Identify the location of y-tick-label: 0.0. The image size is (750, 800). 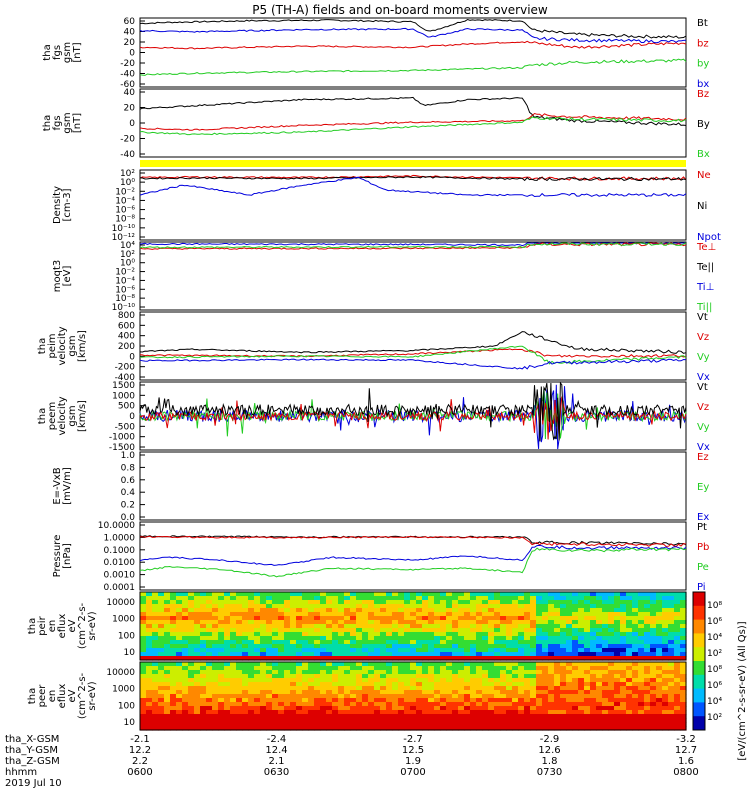
(128, 518).